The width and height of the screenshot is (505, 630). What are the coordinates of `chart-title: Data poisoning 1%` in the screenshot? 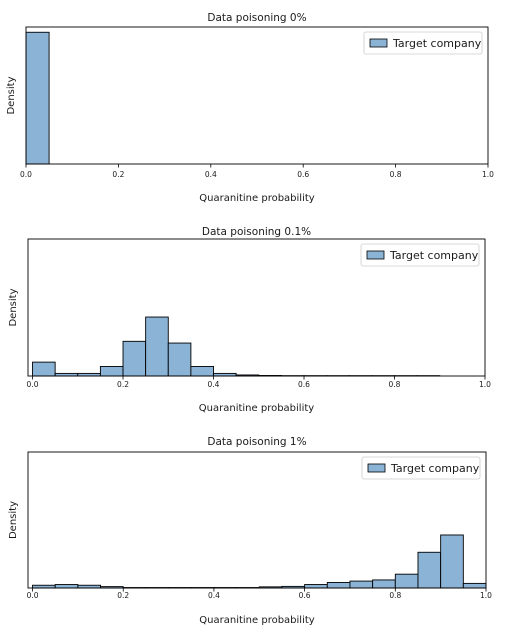 It's located at (256, 442).